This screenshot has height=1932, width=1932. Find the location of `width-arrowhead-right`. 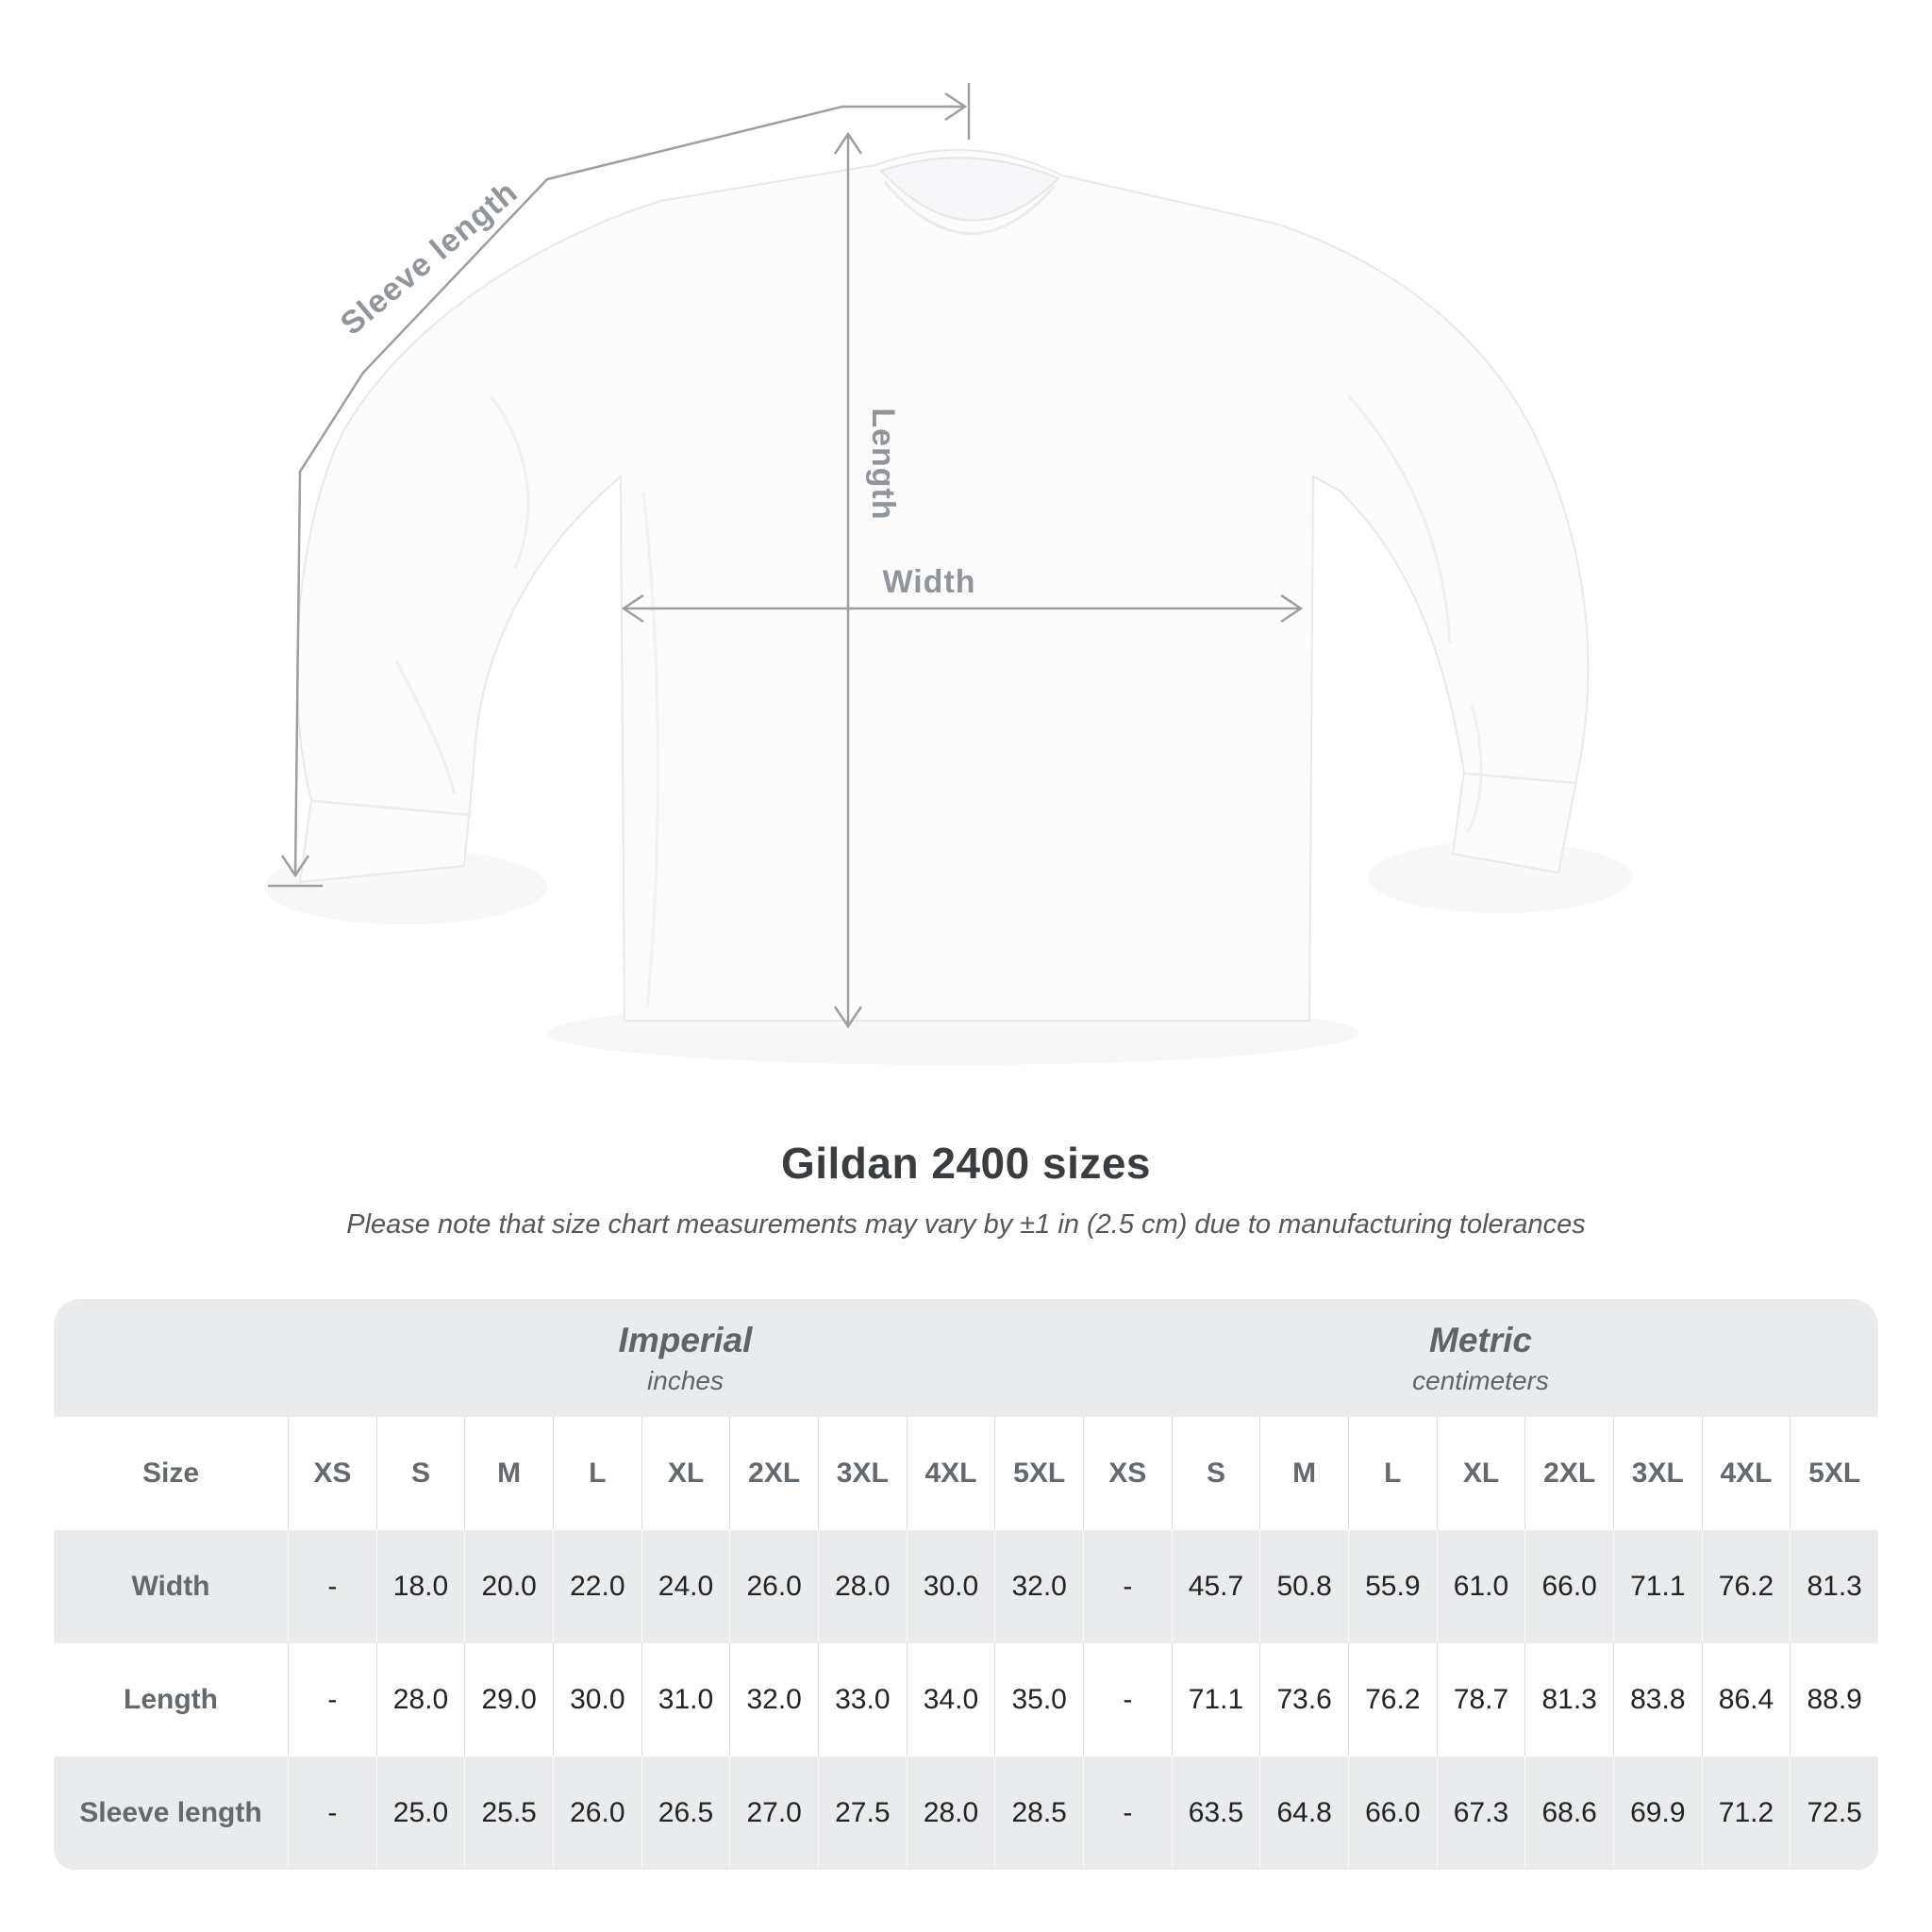

width-arrowhead-right is located at coordinates (1292, 609).